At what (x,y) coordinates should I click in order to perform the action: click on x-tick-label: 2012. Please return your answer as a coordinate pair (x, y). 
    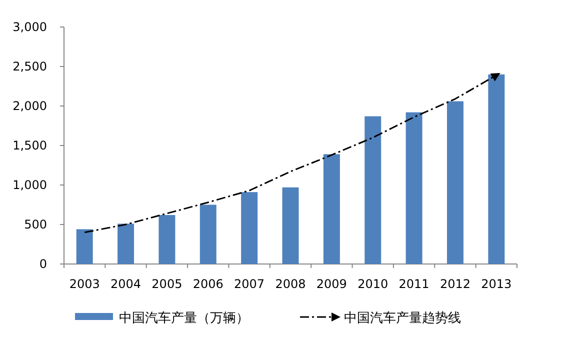
    Looking at the image, I should click on (455, 284).